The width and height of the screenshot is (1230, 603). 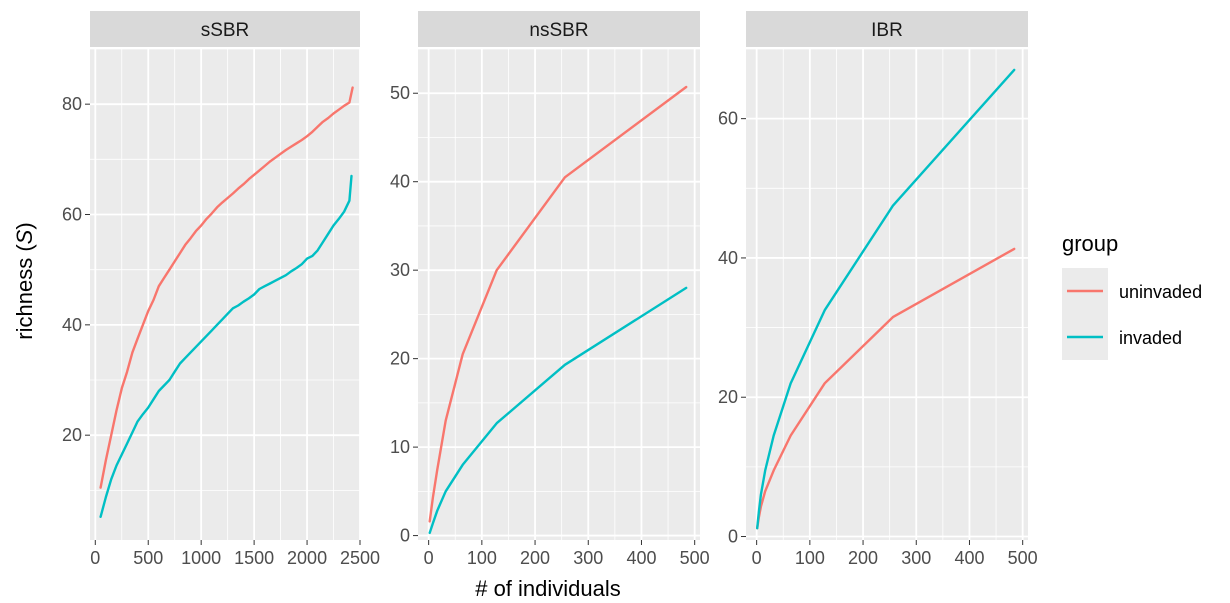 I want to click on panel-title: IBR, so click(x=887, y=30).